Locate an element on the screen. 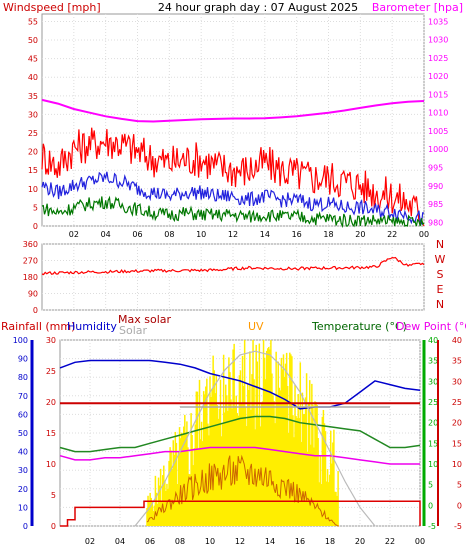 This screenshot has height=554, width=466. humidity-tick-label: 0 is located at coordinates (25, 526).